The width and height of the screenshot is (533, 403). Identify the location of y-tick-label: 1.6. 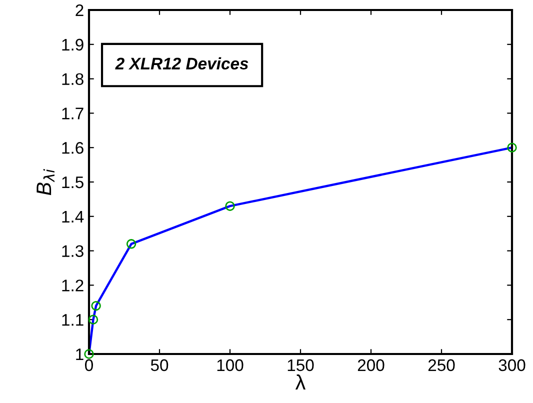
(73, 148).